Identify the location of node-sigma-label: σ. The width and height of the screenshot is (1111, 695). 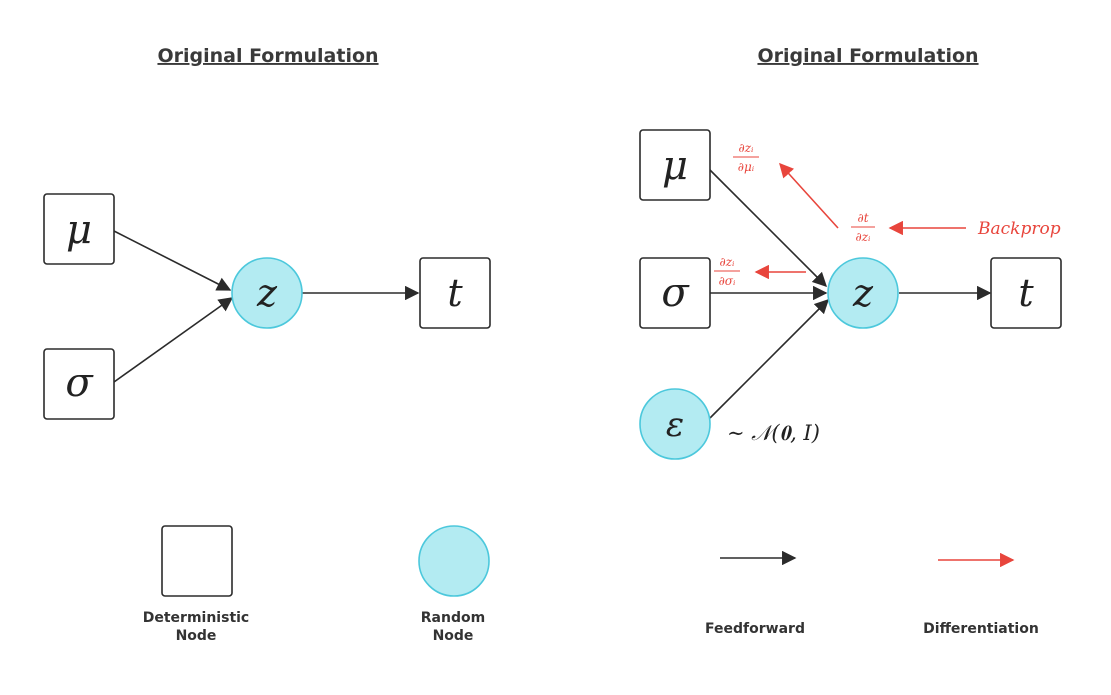
(79, 383).